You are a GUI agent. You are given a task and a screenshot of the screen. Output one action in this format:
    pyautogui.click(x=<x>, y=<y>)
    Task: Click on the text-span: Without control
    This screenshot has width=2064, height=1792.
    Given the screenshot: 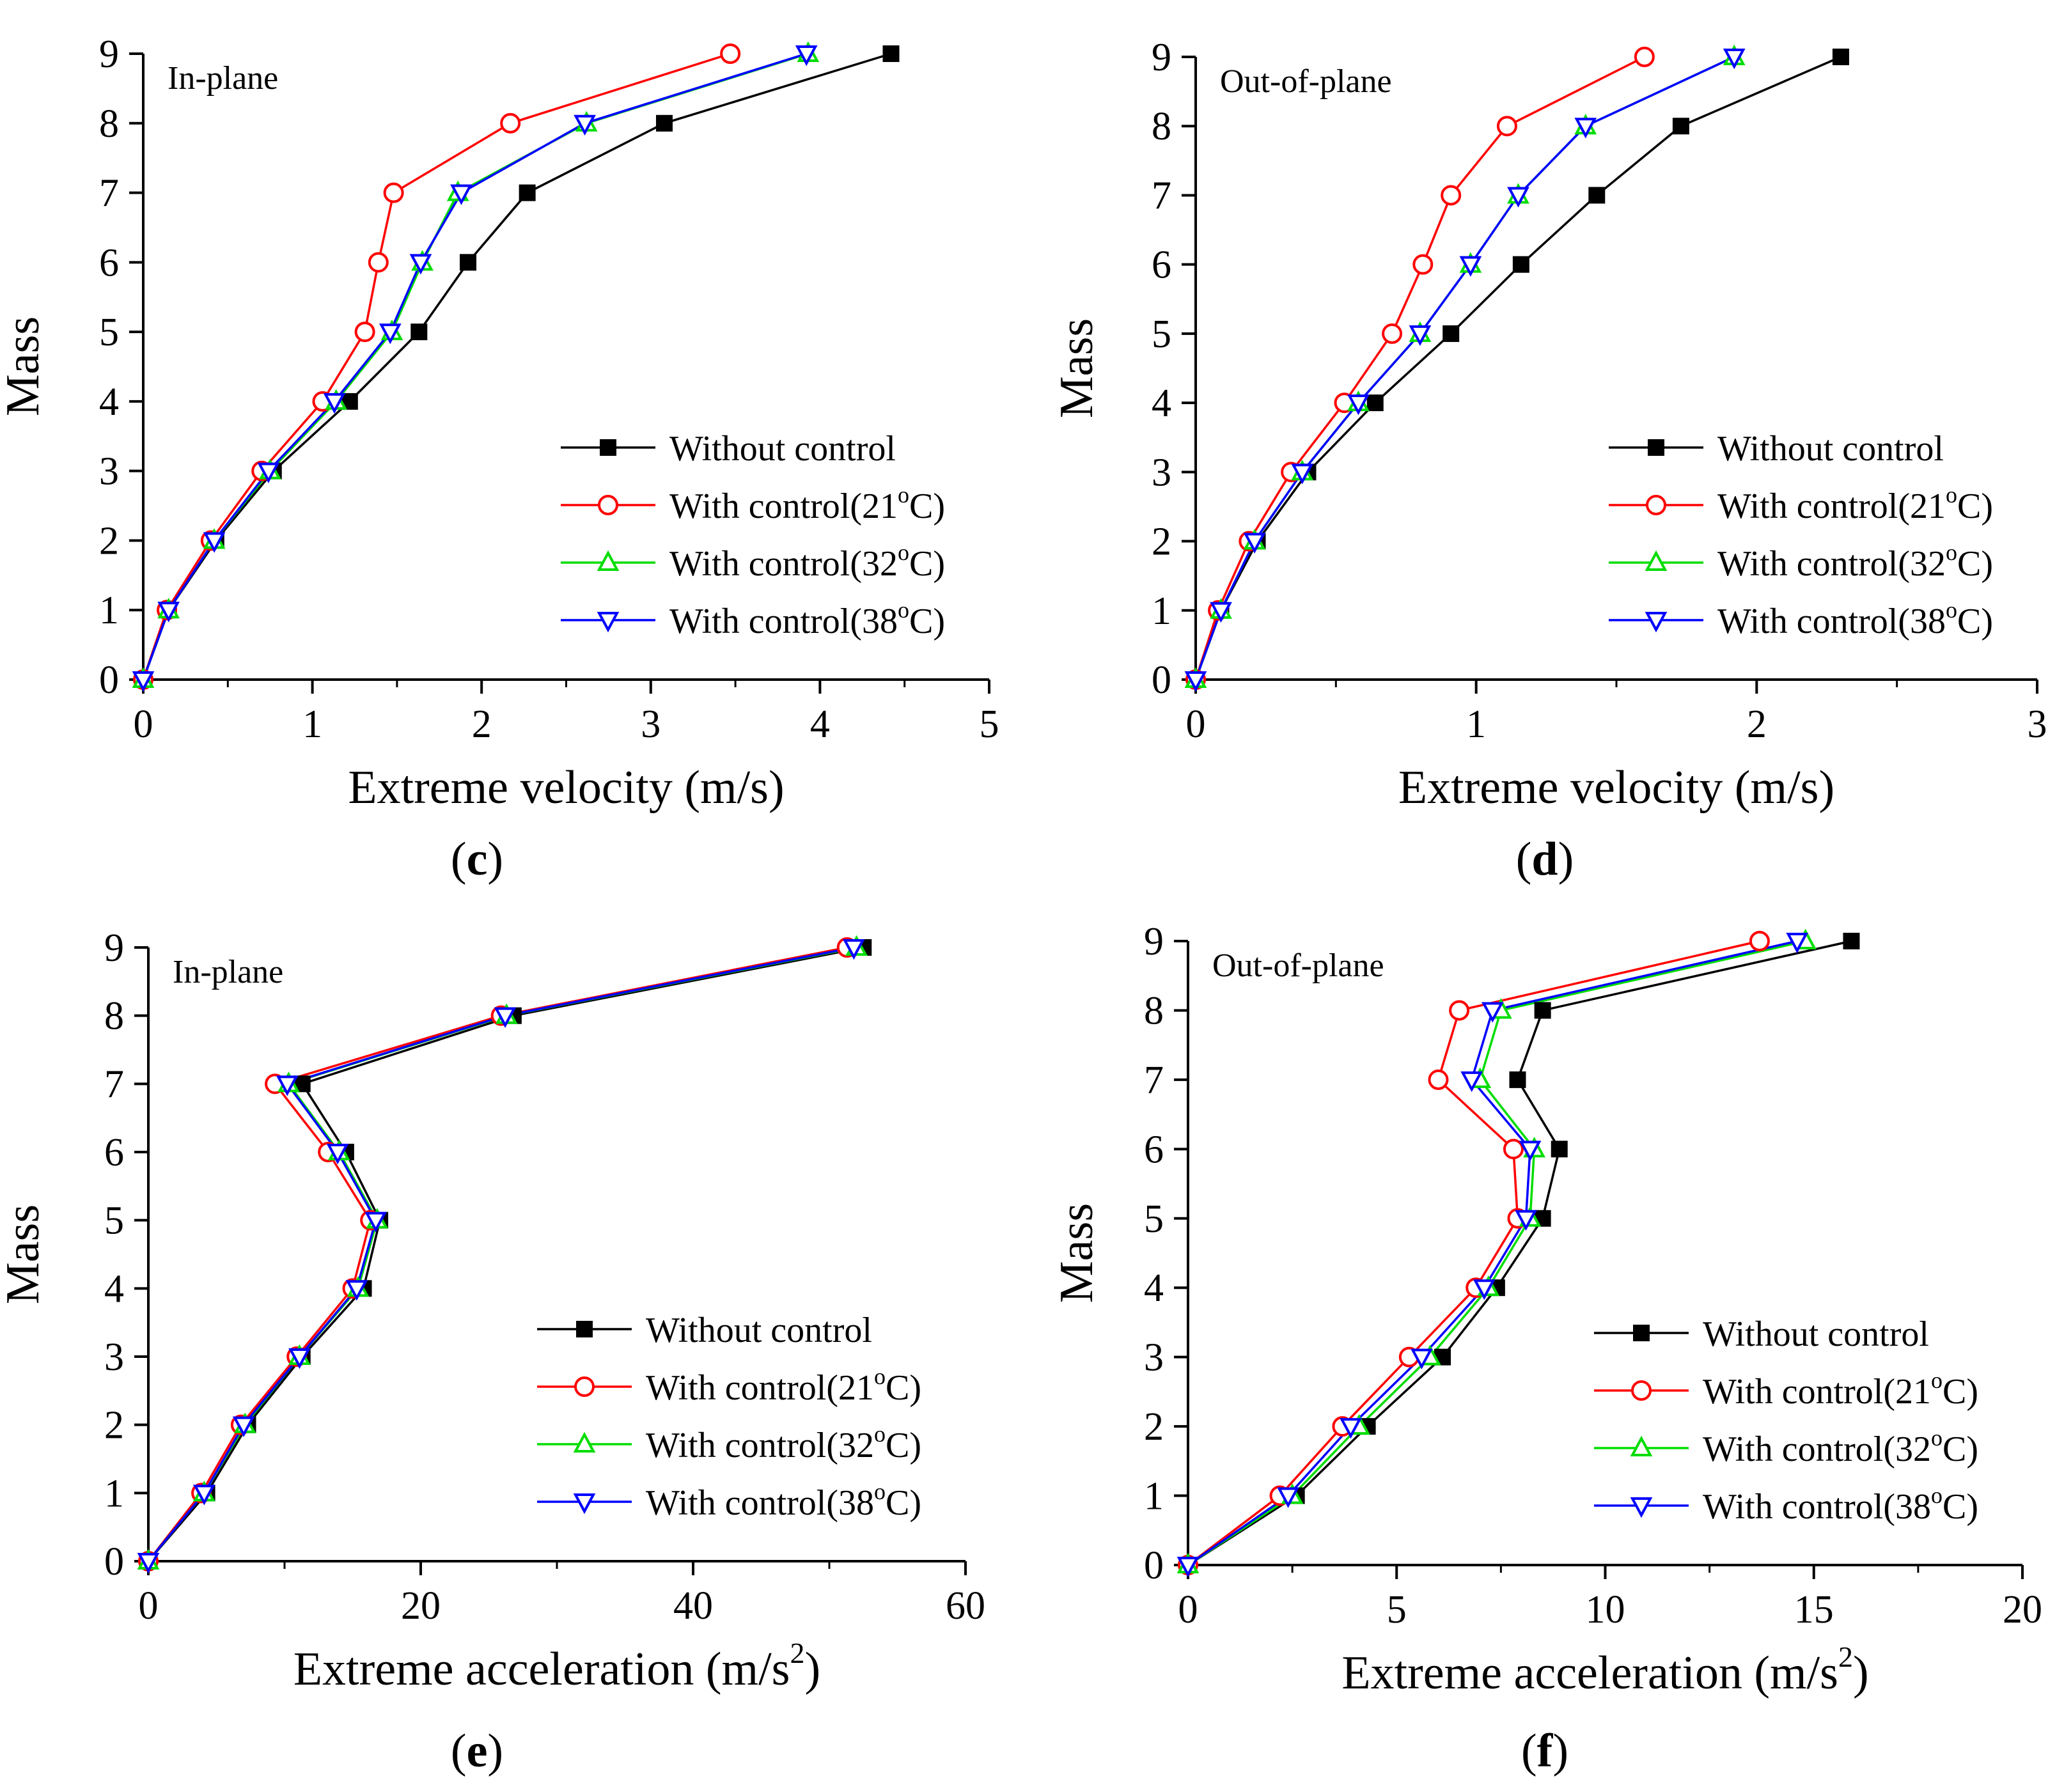 What is the action you would take?
    pyautogui.click(x=782, y=449)
    